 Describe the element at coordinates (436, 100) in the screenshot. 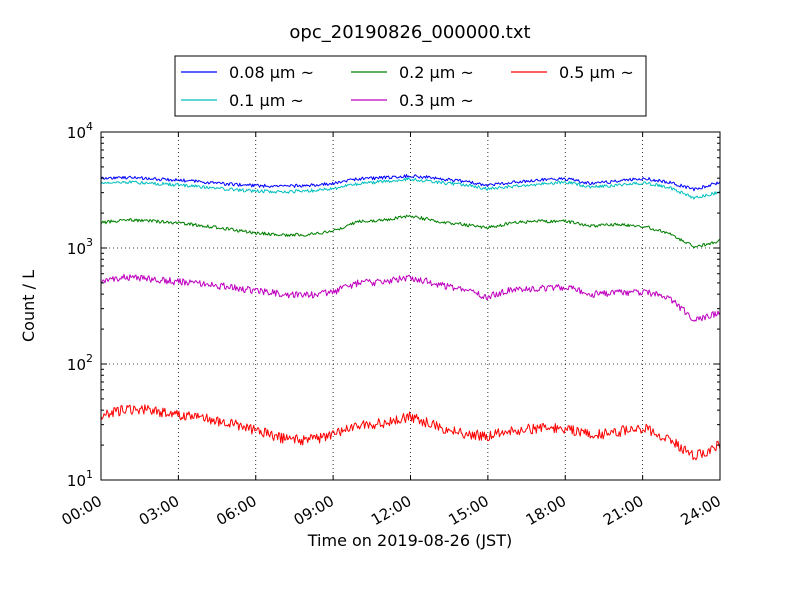

I see `legend-entry-label: 0.3 μm ~` at that location.